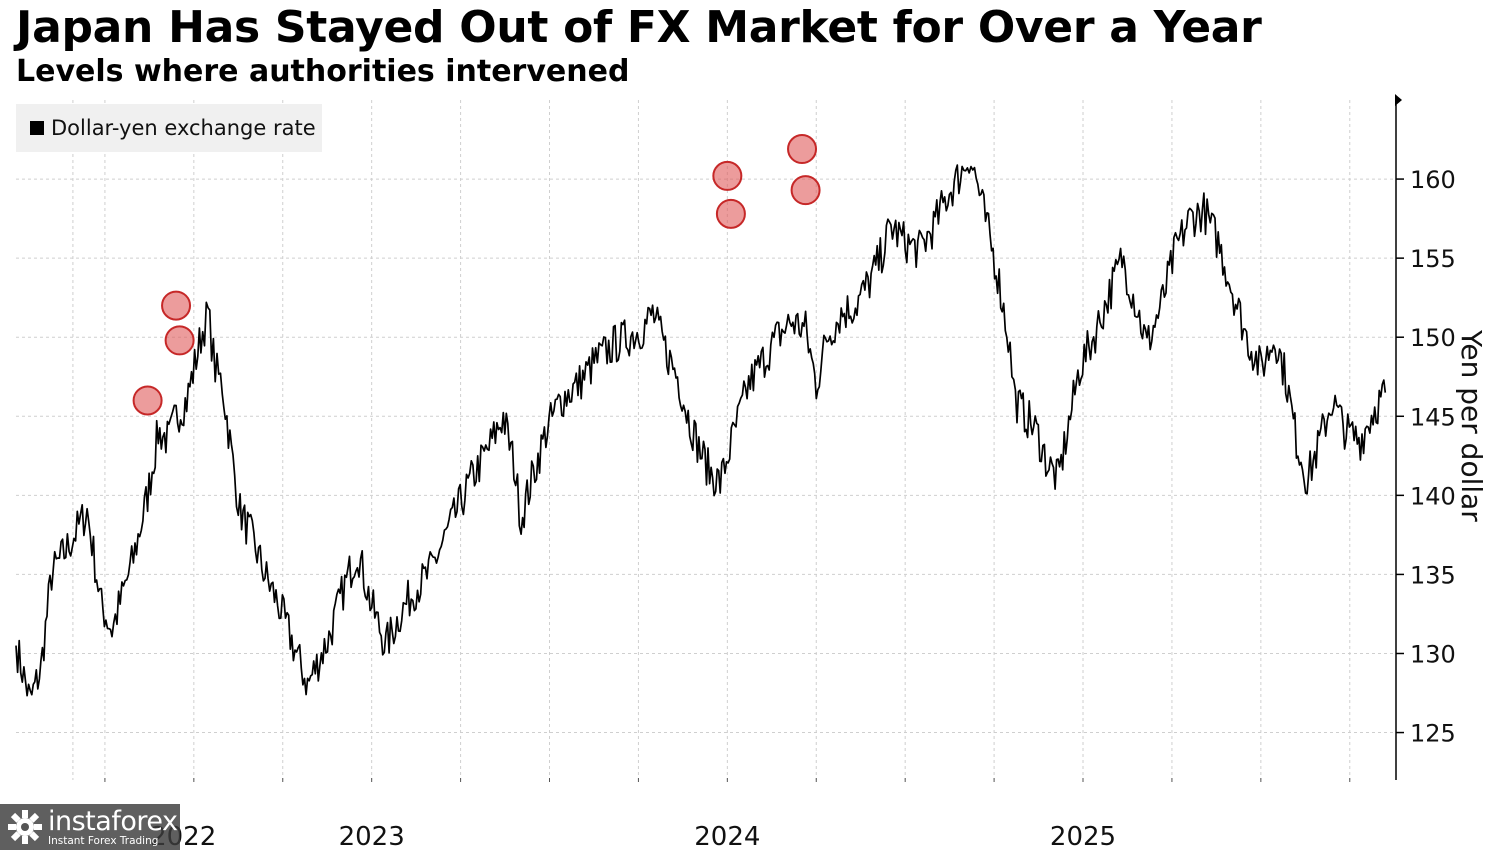 The image size is (1500, 850). What do you see at coordinates (183, 128) in the screenshot?
I see `legend-label: Dollar-yen exchange rate` at bounding box center [183, 128].